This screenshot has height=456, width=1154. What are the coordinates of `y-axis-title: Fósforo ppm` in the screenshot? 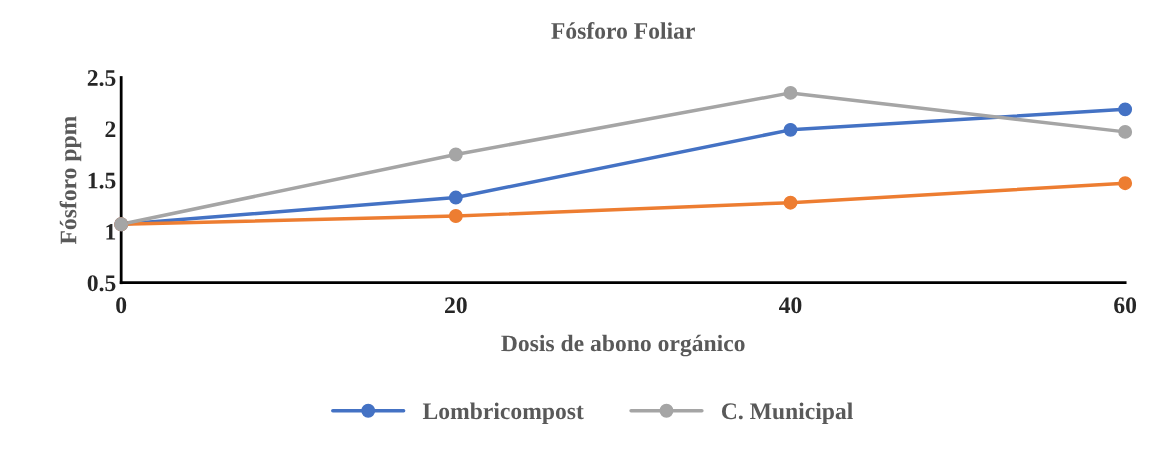 It's located at (70, 180).